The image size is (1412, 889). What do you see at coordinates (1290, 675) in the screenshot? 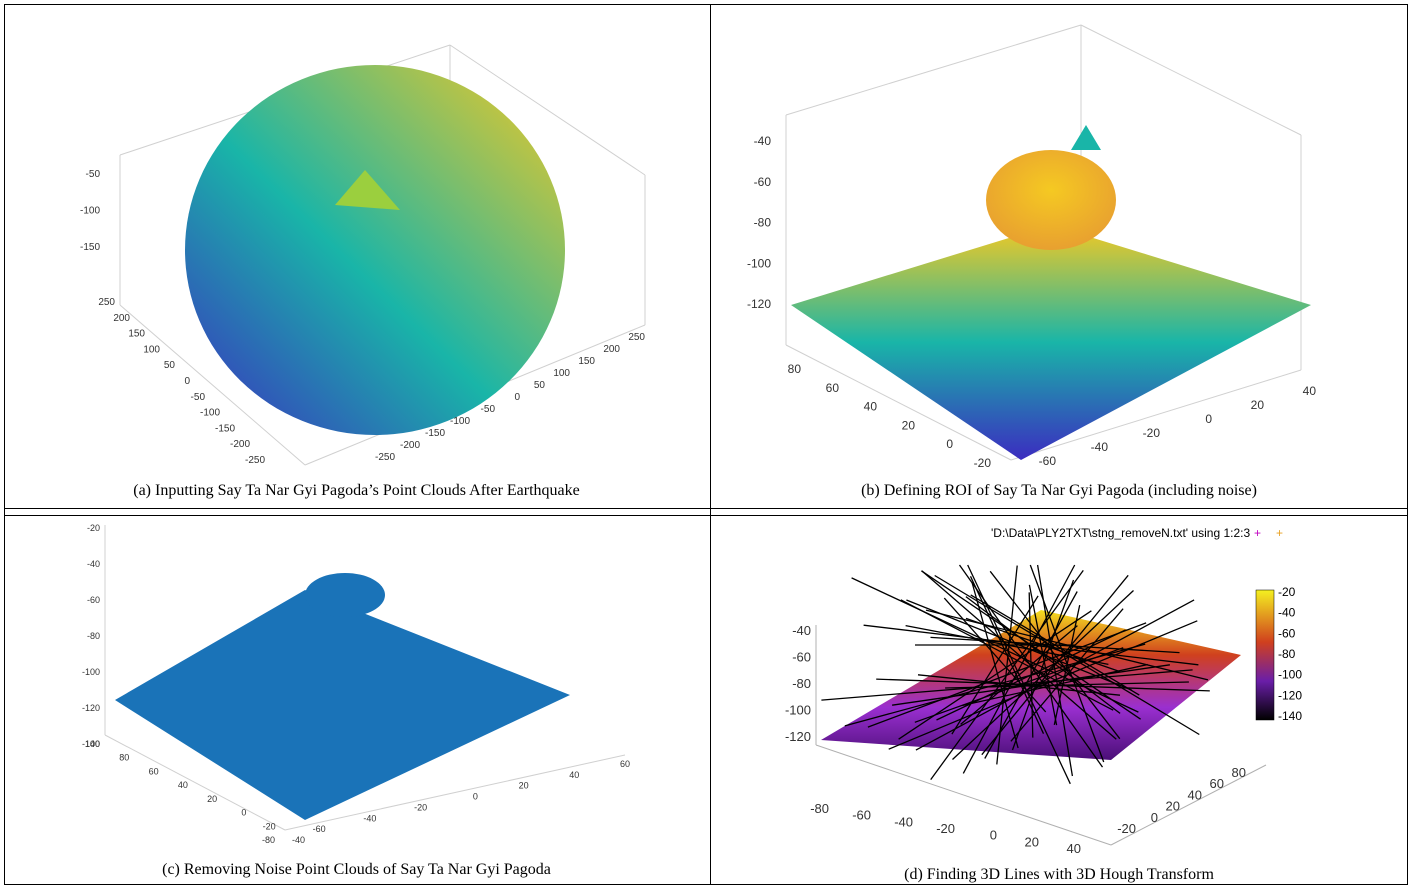
I see `panel-d-colorbar-tick: -100` at bounding box center [1290, 675].